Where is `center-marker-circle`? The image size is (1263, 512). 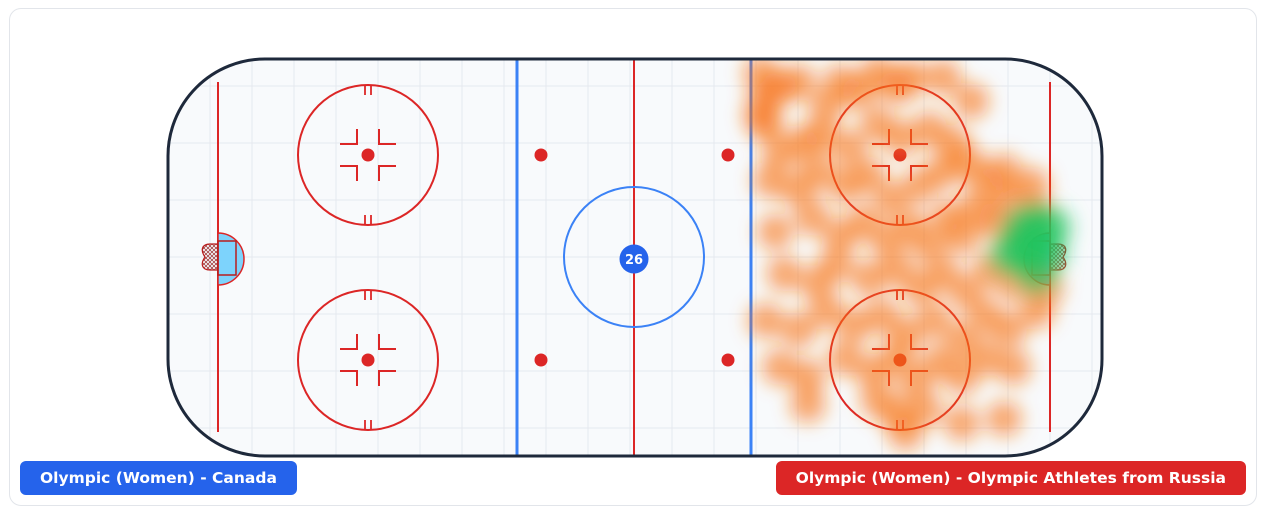
center-marker-circle is located at coordinates (634, 259).